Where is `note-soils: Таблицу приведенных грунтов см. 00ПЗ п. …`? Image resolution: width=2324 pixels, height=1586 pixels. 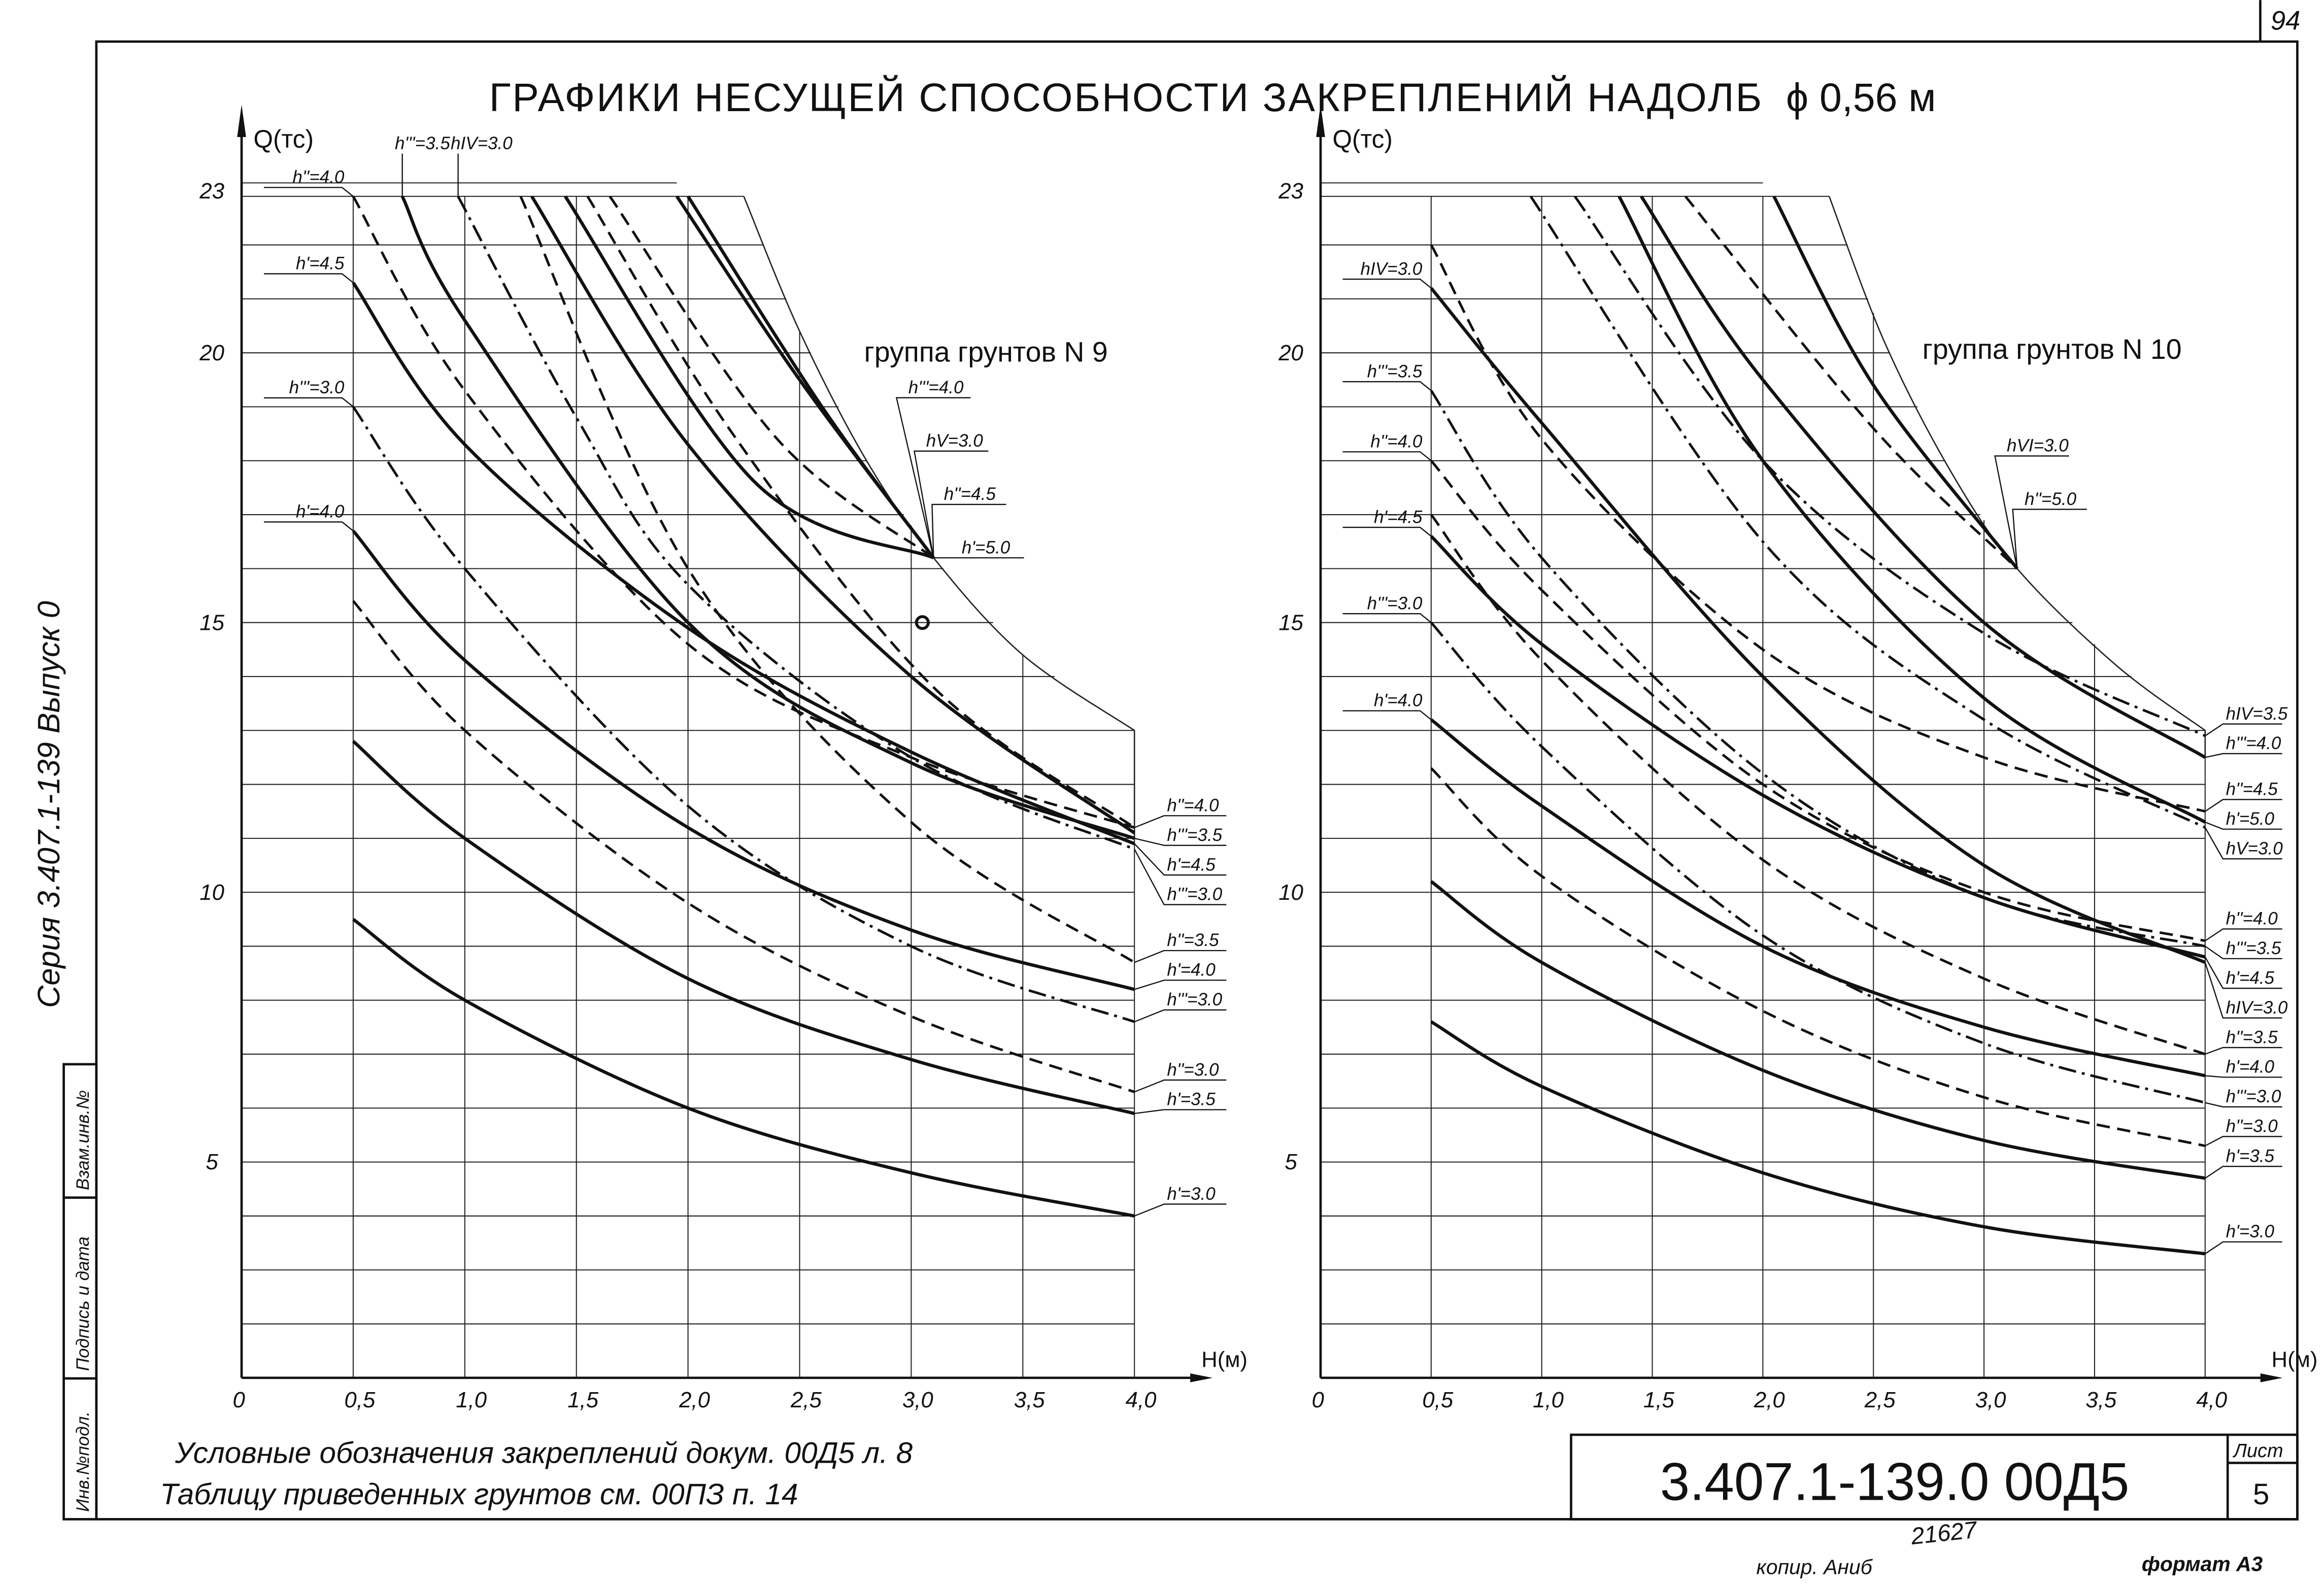
note-soils: Таблицу приведенных грунтов см. 00ПЗ п. … is located at coordinates (479, 1494).